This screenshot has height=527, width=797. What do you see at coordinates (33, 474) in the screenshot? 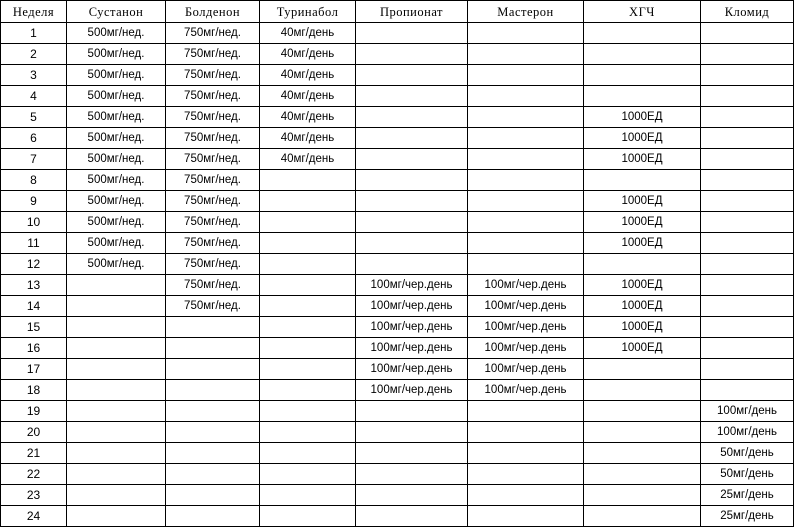
I see `cell-week: 22` at bounding box center [33, 474].